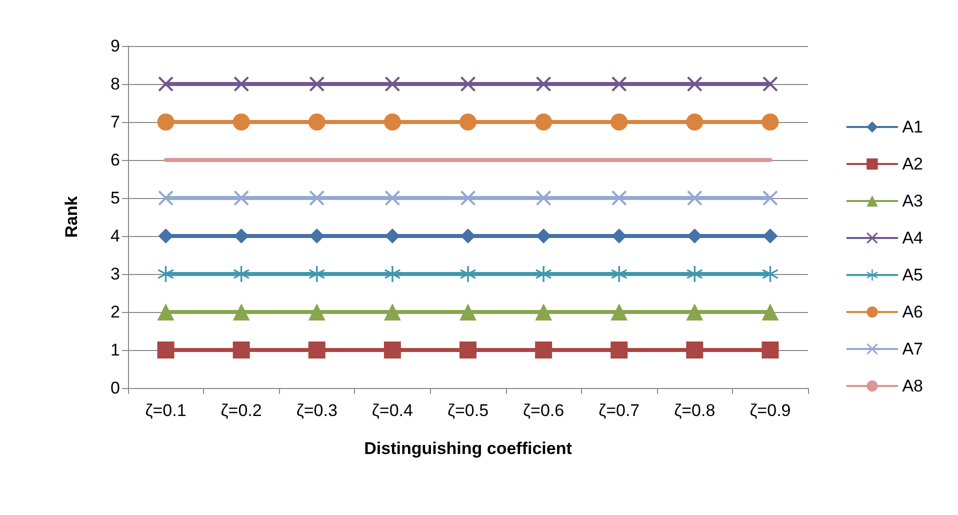  I want to click on y-tick-label: 8, so click(115, 84).